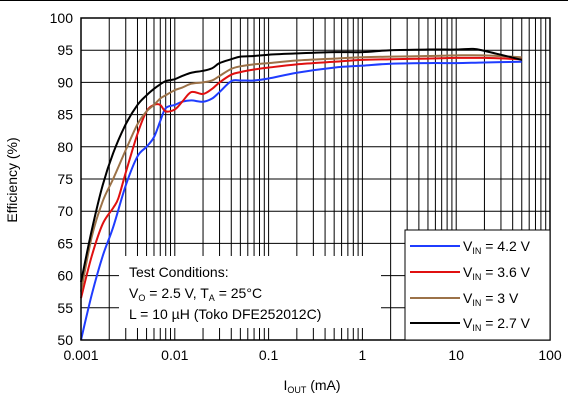 The image size is (568, 400). Describe the element at coordinates (65, 50) in the screenshot. I see `y-tick-label: 95` at that location.